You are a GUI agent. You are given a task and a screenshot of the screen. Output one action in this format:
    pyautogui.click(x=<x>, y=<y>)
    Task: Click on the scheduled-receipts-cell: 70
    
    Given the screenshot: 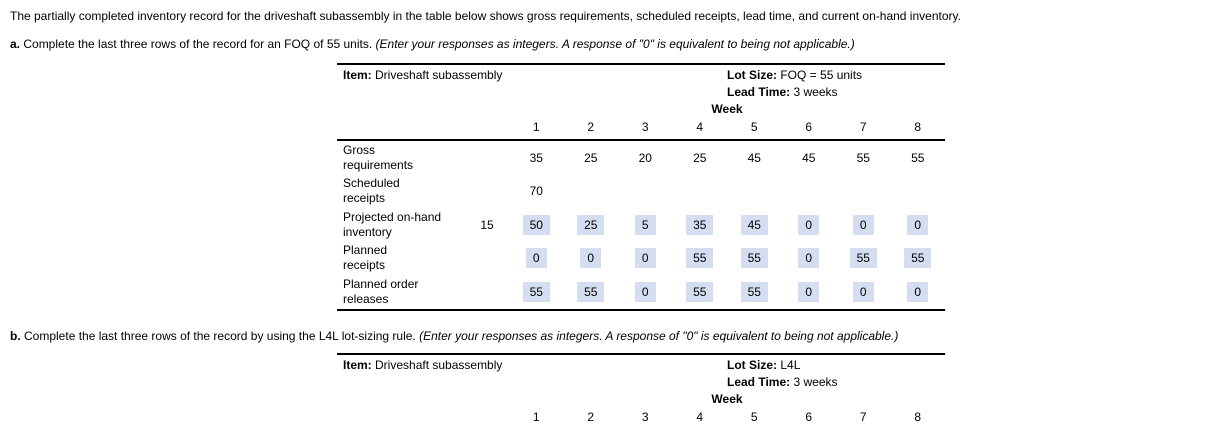 What is the action you would take?
    pyautogui.click(x=536, y=191)
    